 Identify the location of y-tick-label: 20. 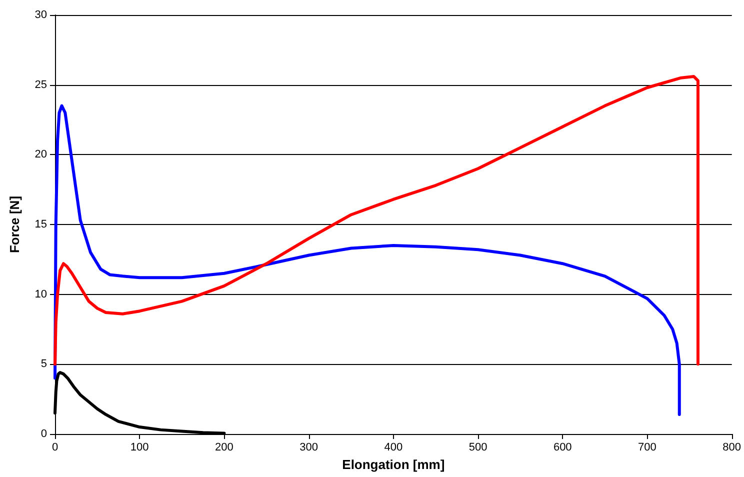
(40, 154).